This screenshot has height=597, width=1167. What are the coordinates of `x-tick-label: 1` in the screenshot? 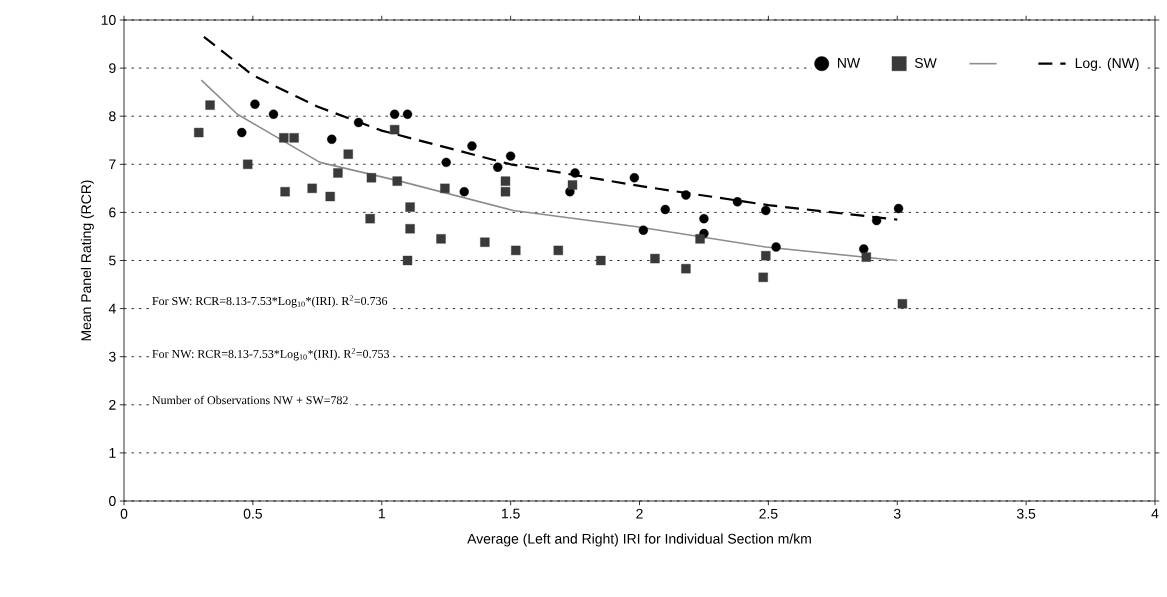 It's located at (381, 513).